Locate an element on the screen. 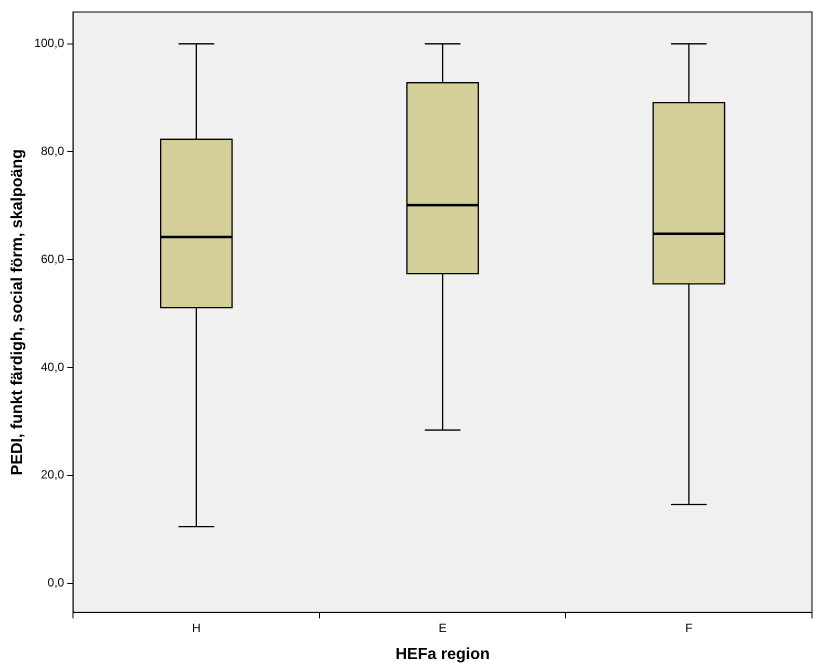  y-tick-label: 0,0 is located at coordinates (56, 583).